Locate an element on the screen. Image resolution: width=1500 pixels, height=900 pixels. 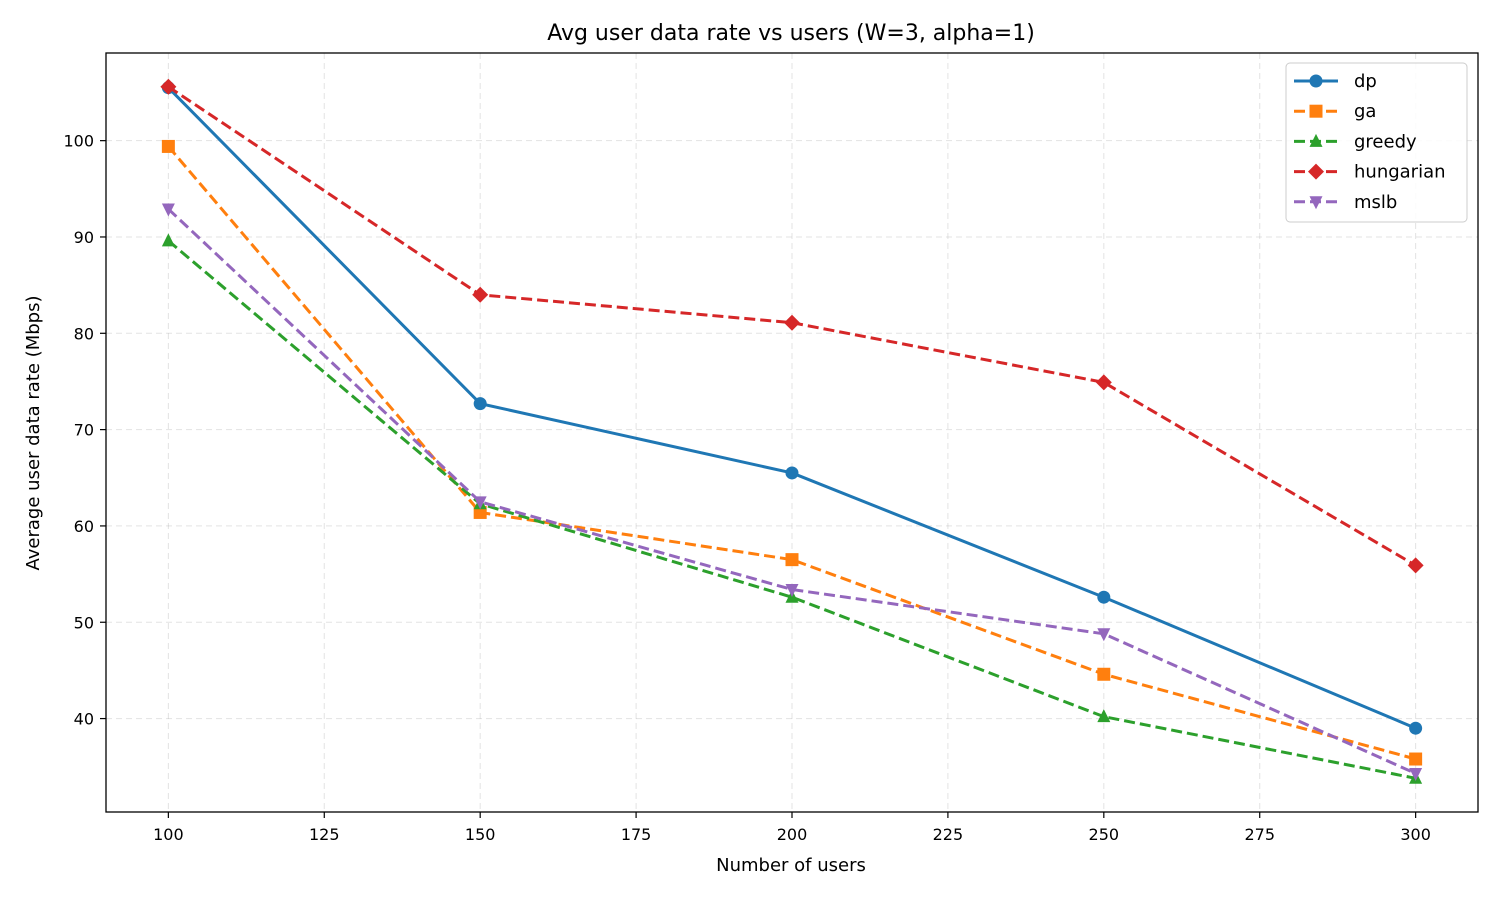
y-tick-label: 60 is located at coordinates (84, 526).